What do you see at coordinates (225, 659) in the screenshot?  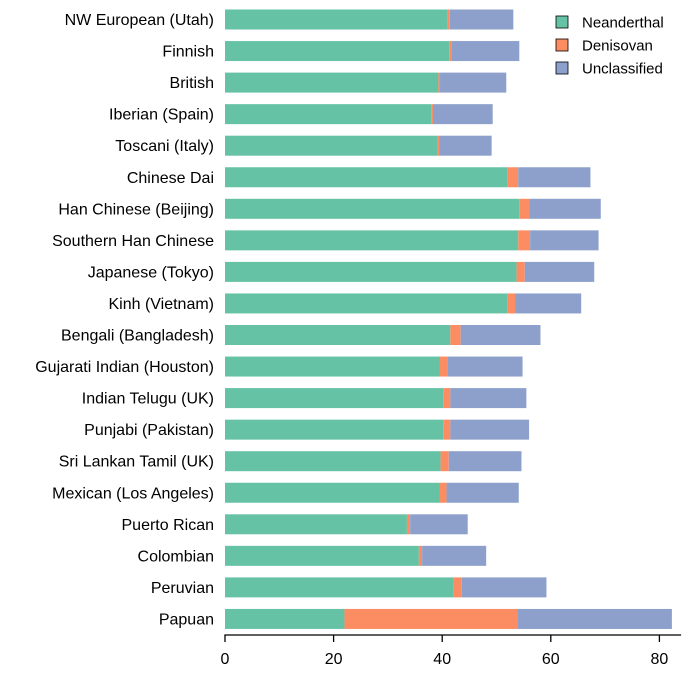 I see `x-tick-label: 0` at bounding box center [225, 659].